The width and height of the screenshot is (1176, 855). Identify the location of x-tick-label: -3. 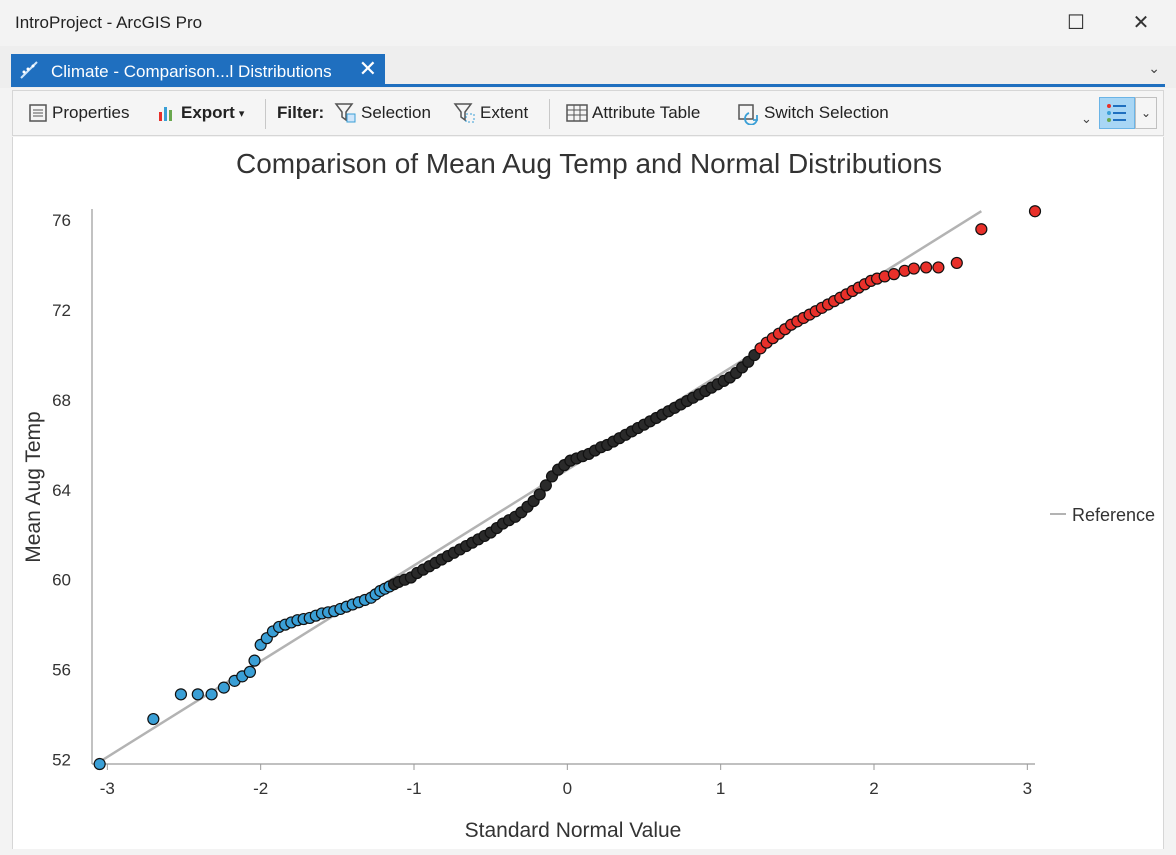
(107, 788).